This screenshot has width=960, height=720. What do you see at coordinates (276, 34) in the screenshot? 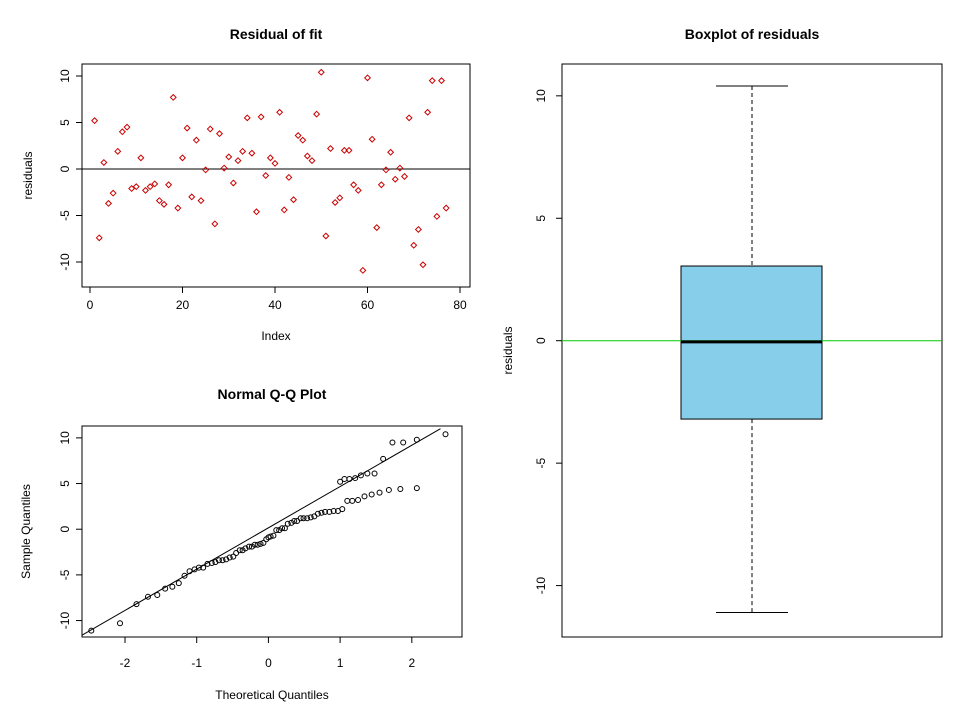
I see `chart-title: Residual of fit` at bounding box center [276, 34].